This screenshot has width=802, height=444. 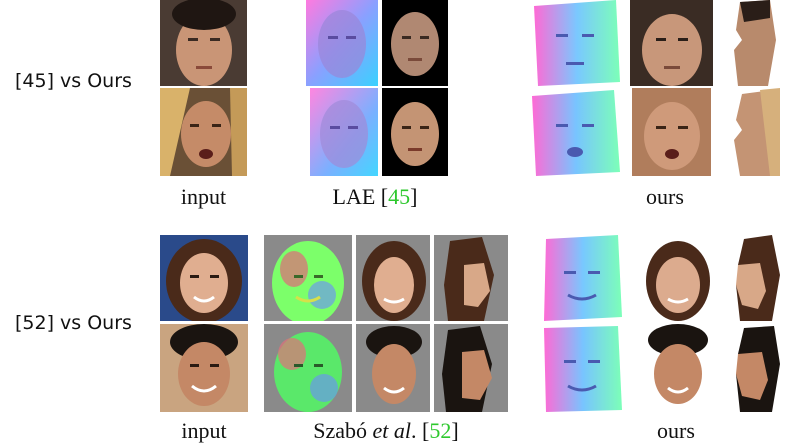 I want to click on row2-method-name-em: et al, so click(x=392, y=430).